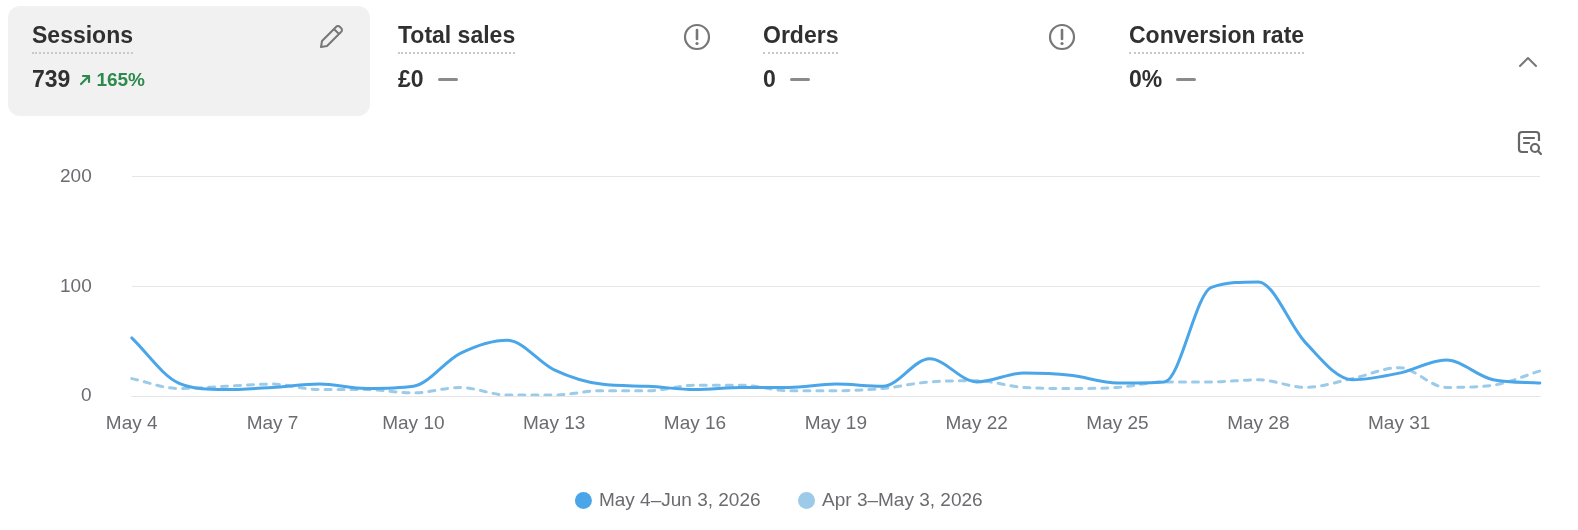 The width and height of the screenshot is (1578, 530). What do you see at coordinates (836, 422) in the screenshot?
I see `x-tick-label: May 19` at bounding box center [836, 422].